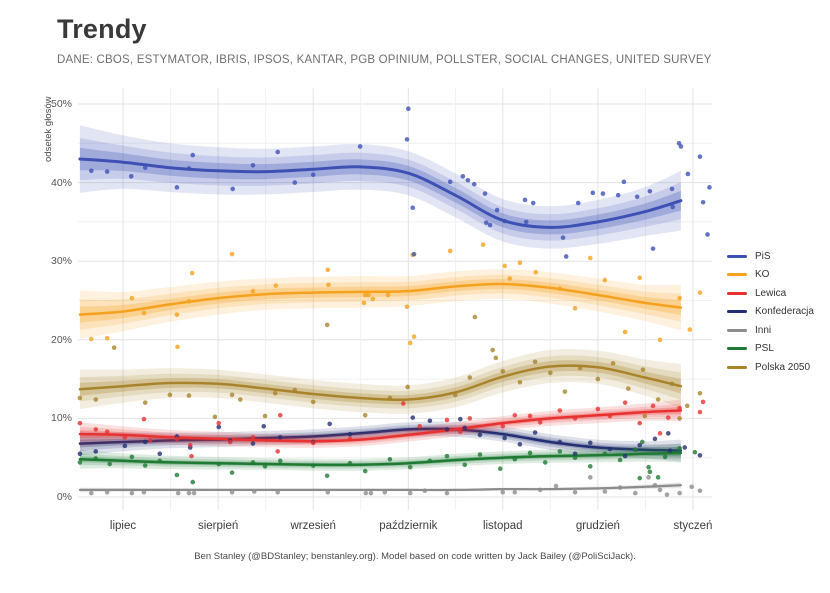  What do you see at coordinates (123, 526) in the screenshot?
I see `x-tick-label: lipiec` at bounding box center [123, 526].